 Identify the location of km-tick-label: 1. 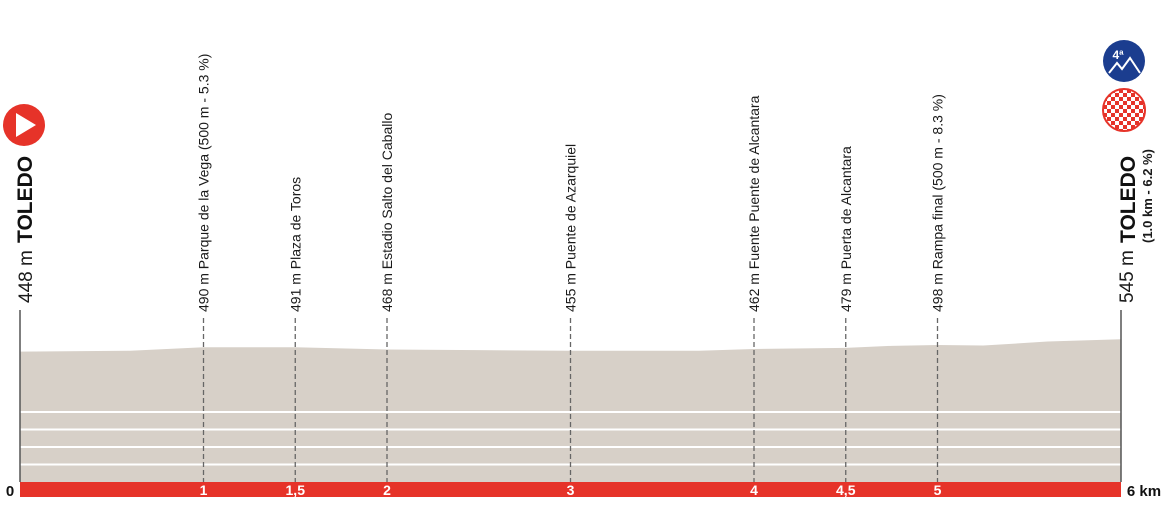
(204, 490).